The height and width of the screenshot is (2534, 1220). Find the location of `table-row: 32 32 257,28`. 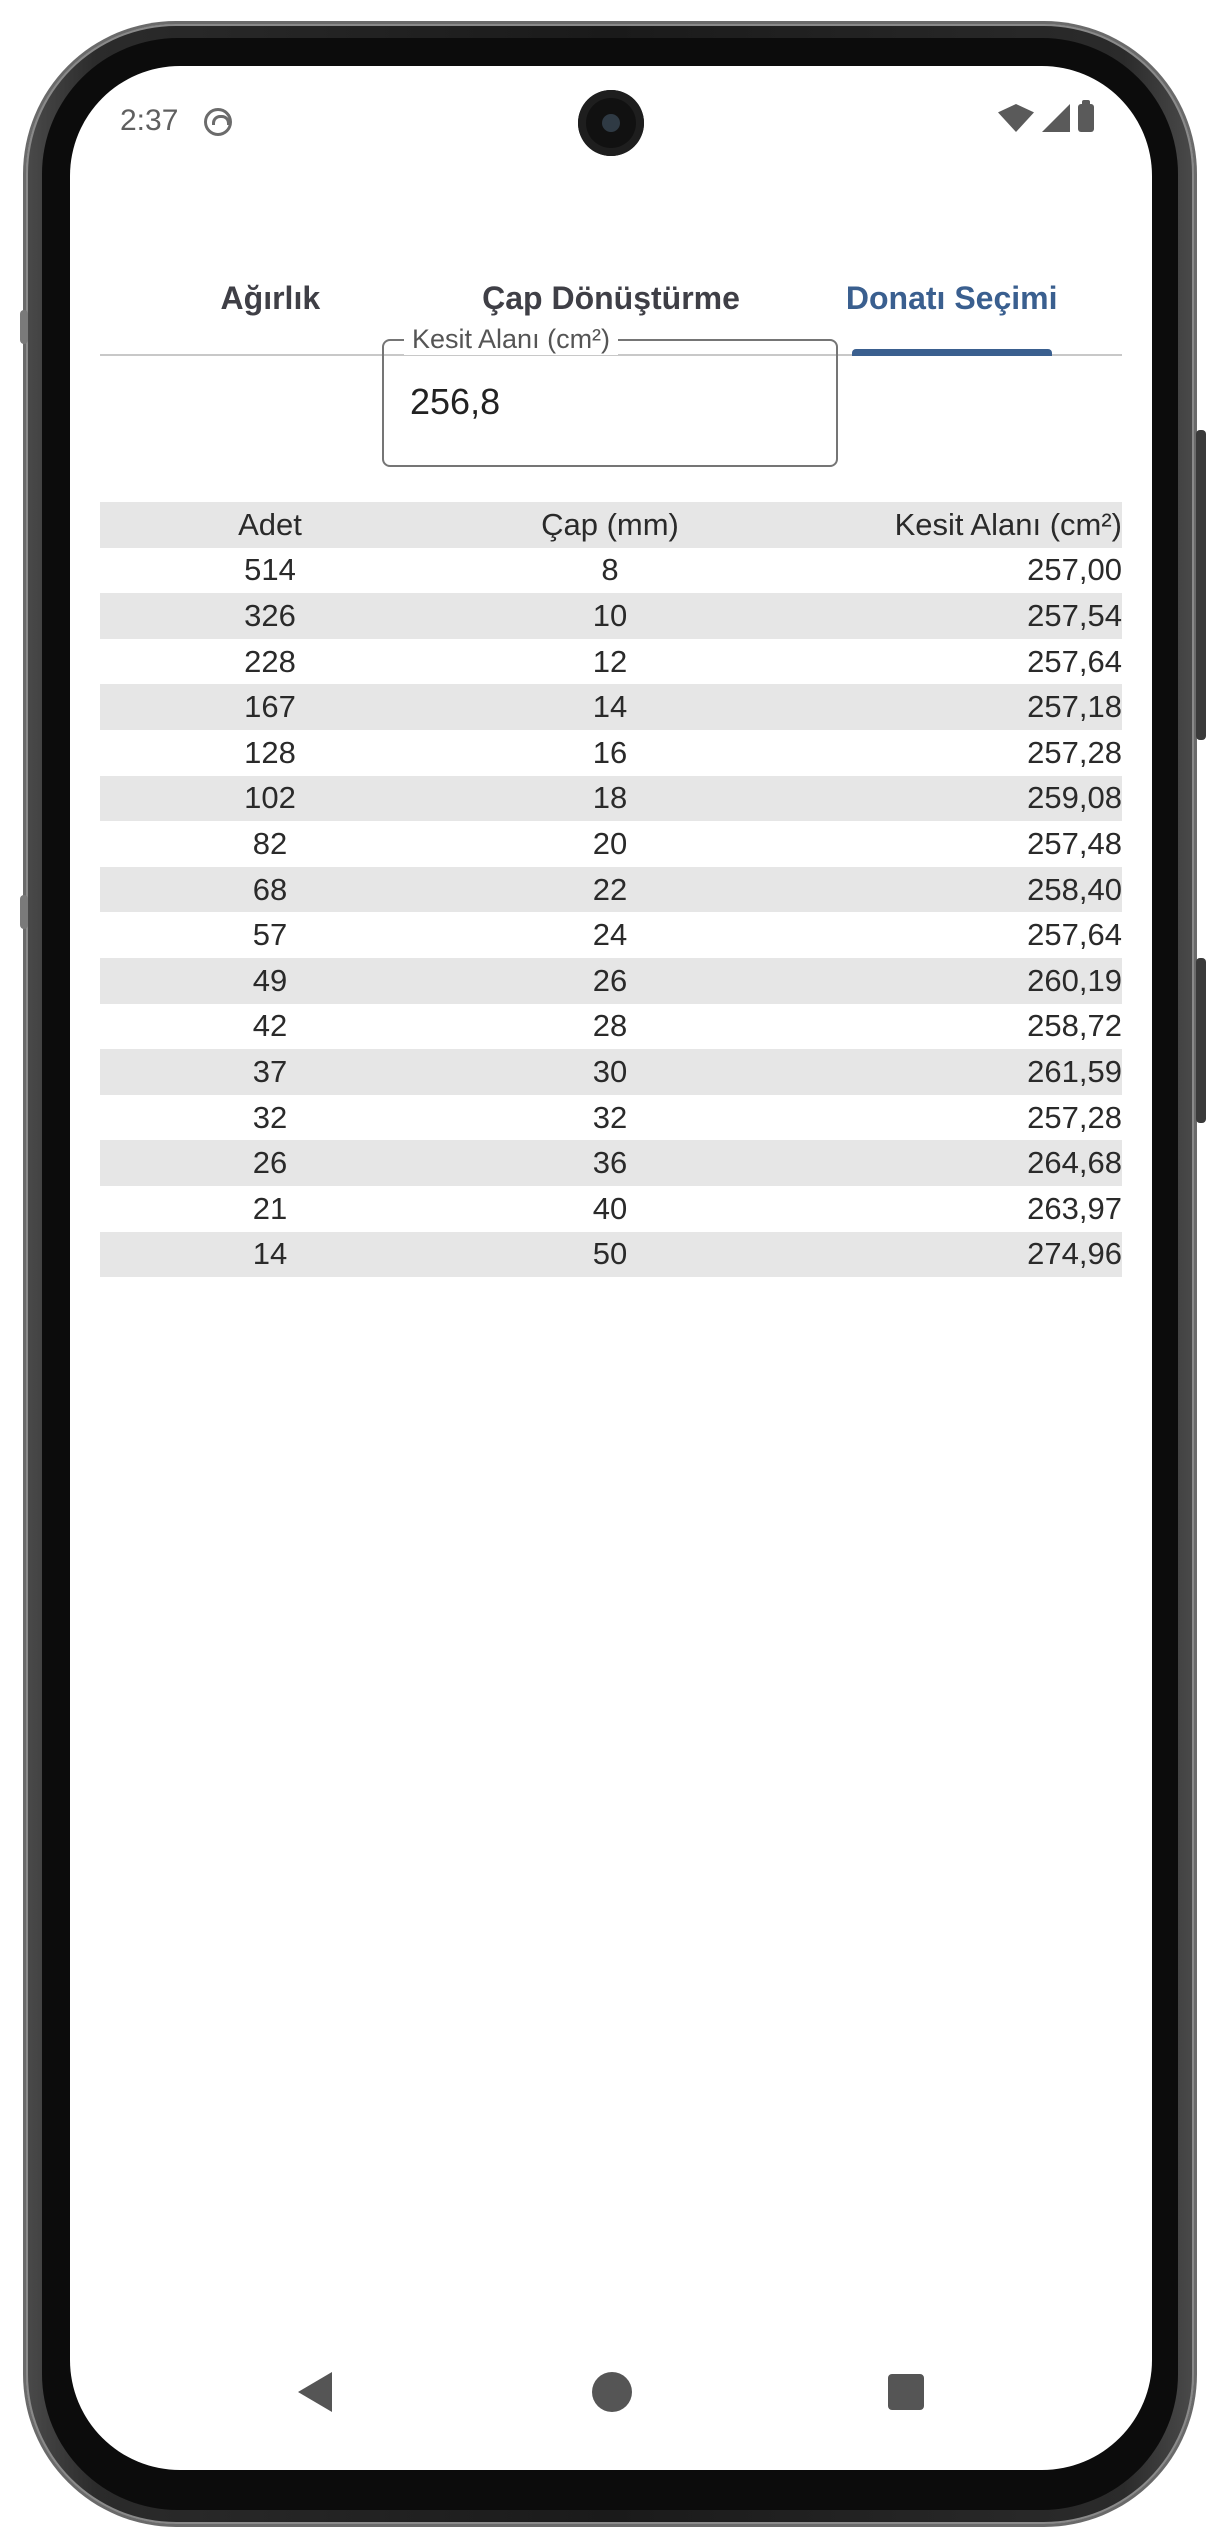

table-row: 32 32 257,28 is located at coordinates (611, 1118).